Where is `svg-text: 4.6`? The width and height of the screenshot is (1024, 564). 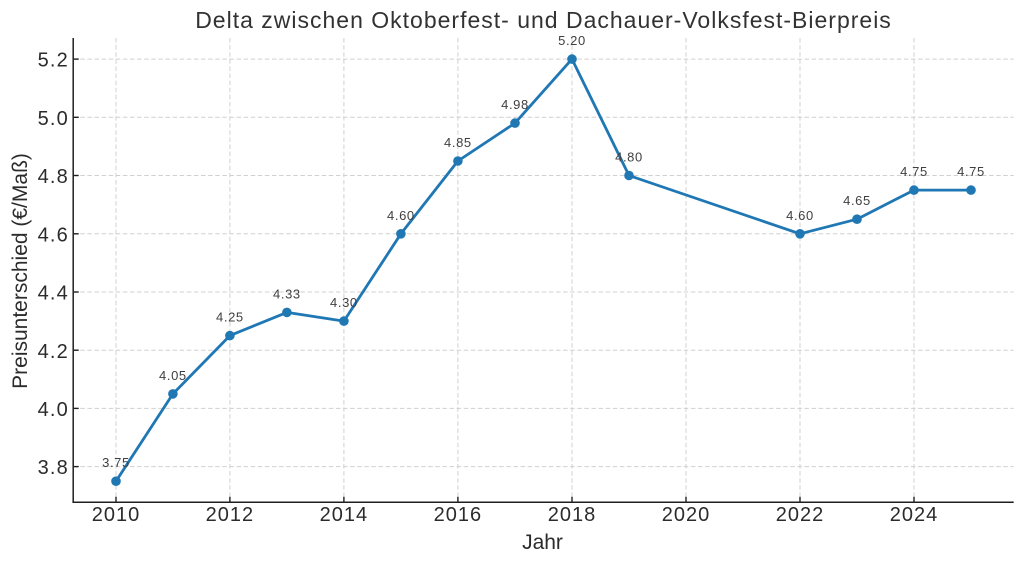
svg-text: 4.6 is located at coordinates (53, 235).